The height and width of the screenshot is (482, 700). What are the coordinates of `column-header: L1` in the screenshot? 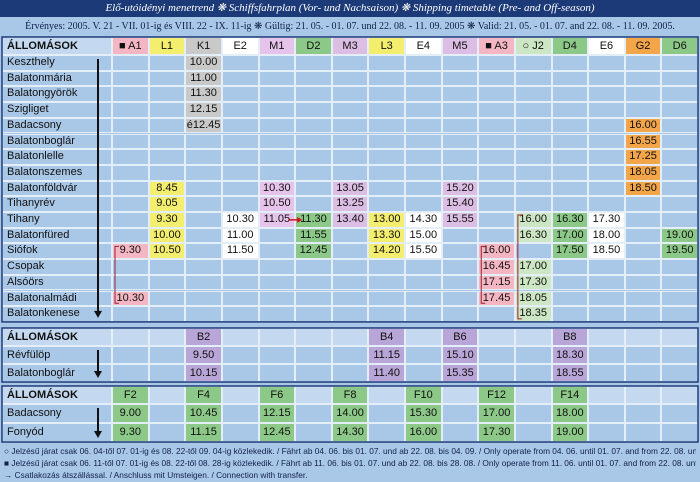 It's located at (167, 46).